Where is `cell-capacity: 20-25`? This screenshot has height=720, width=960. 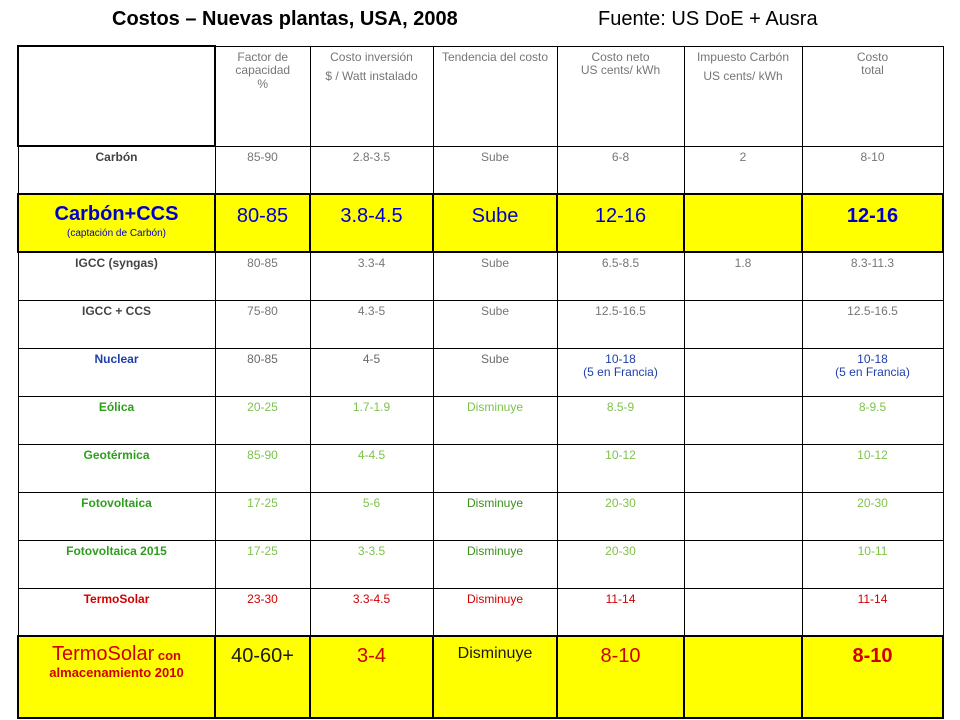
cell-capacity: 20-25 is located at coordinates (262, 420).